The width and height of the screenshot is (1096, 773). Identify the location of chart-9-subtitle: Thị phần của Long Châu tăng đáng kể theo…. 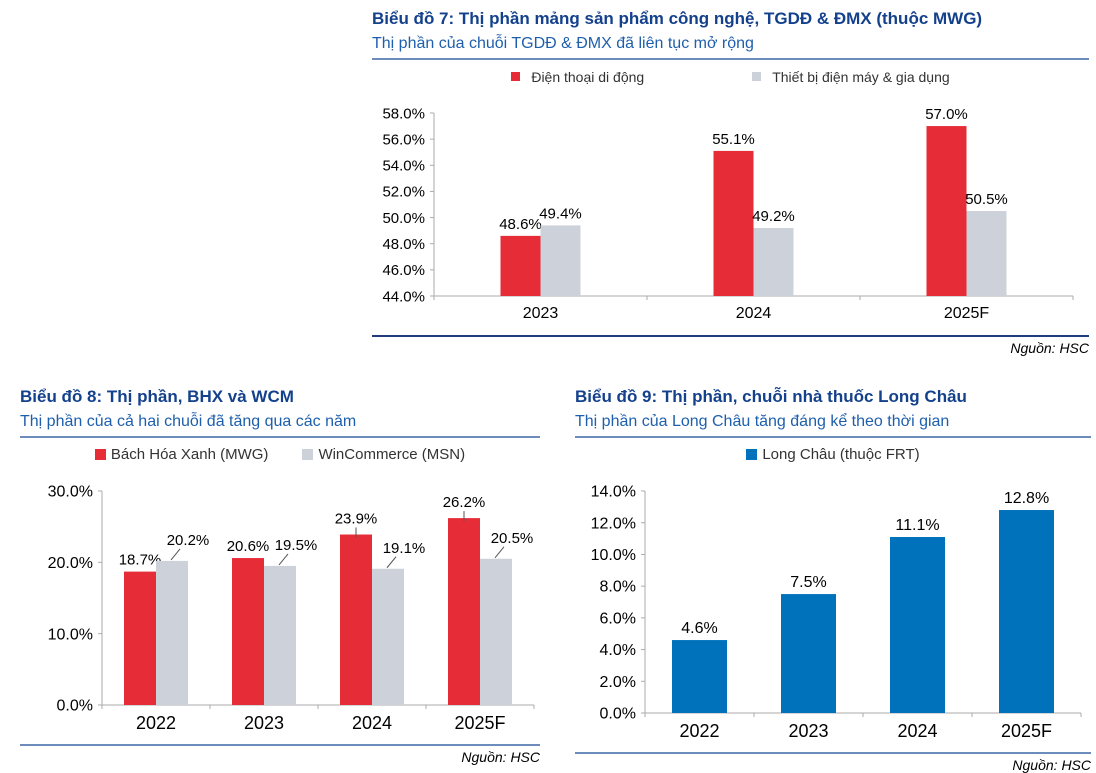
(762, 421).